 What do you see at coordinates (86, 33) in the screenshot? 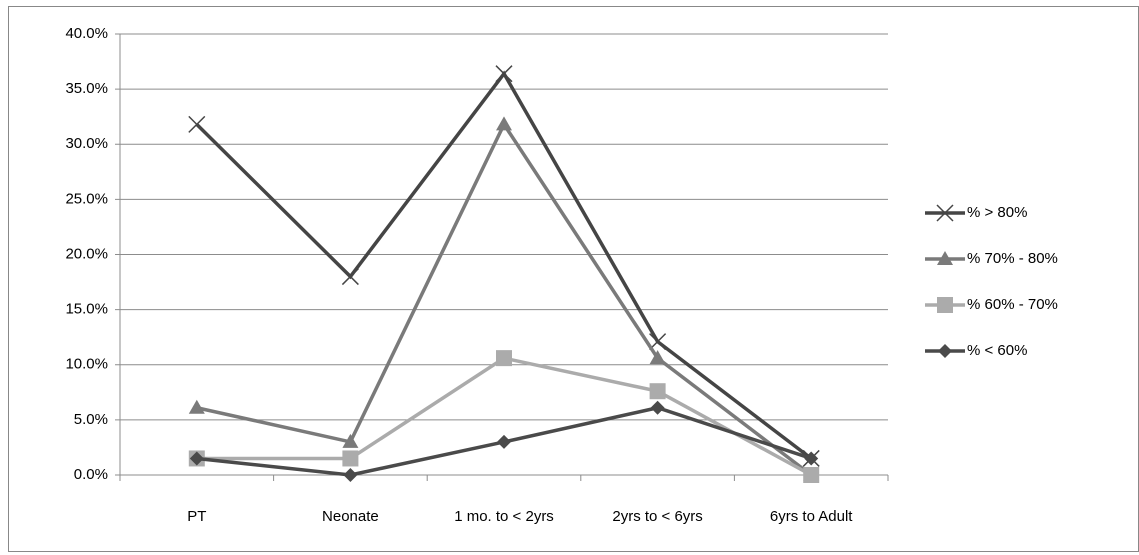
I see `y-tick-label: 40.0%` at bounding box center [86, 33].